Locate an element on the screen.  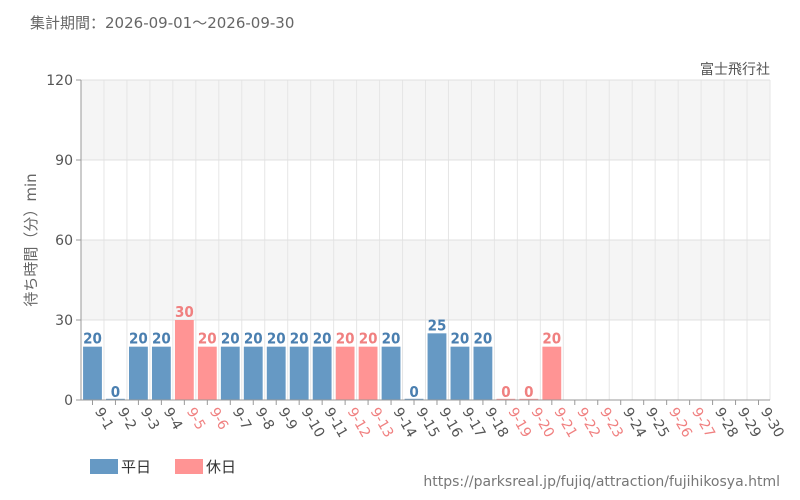
x-tick-label: 9-16 is located at coordinates (451, 423).